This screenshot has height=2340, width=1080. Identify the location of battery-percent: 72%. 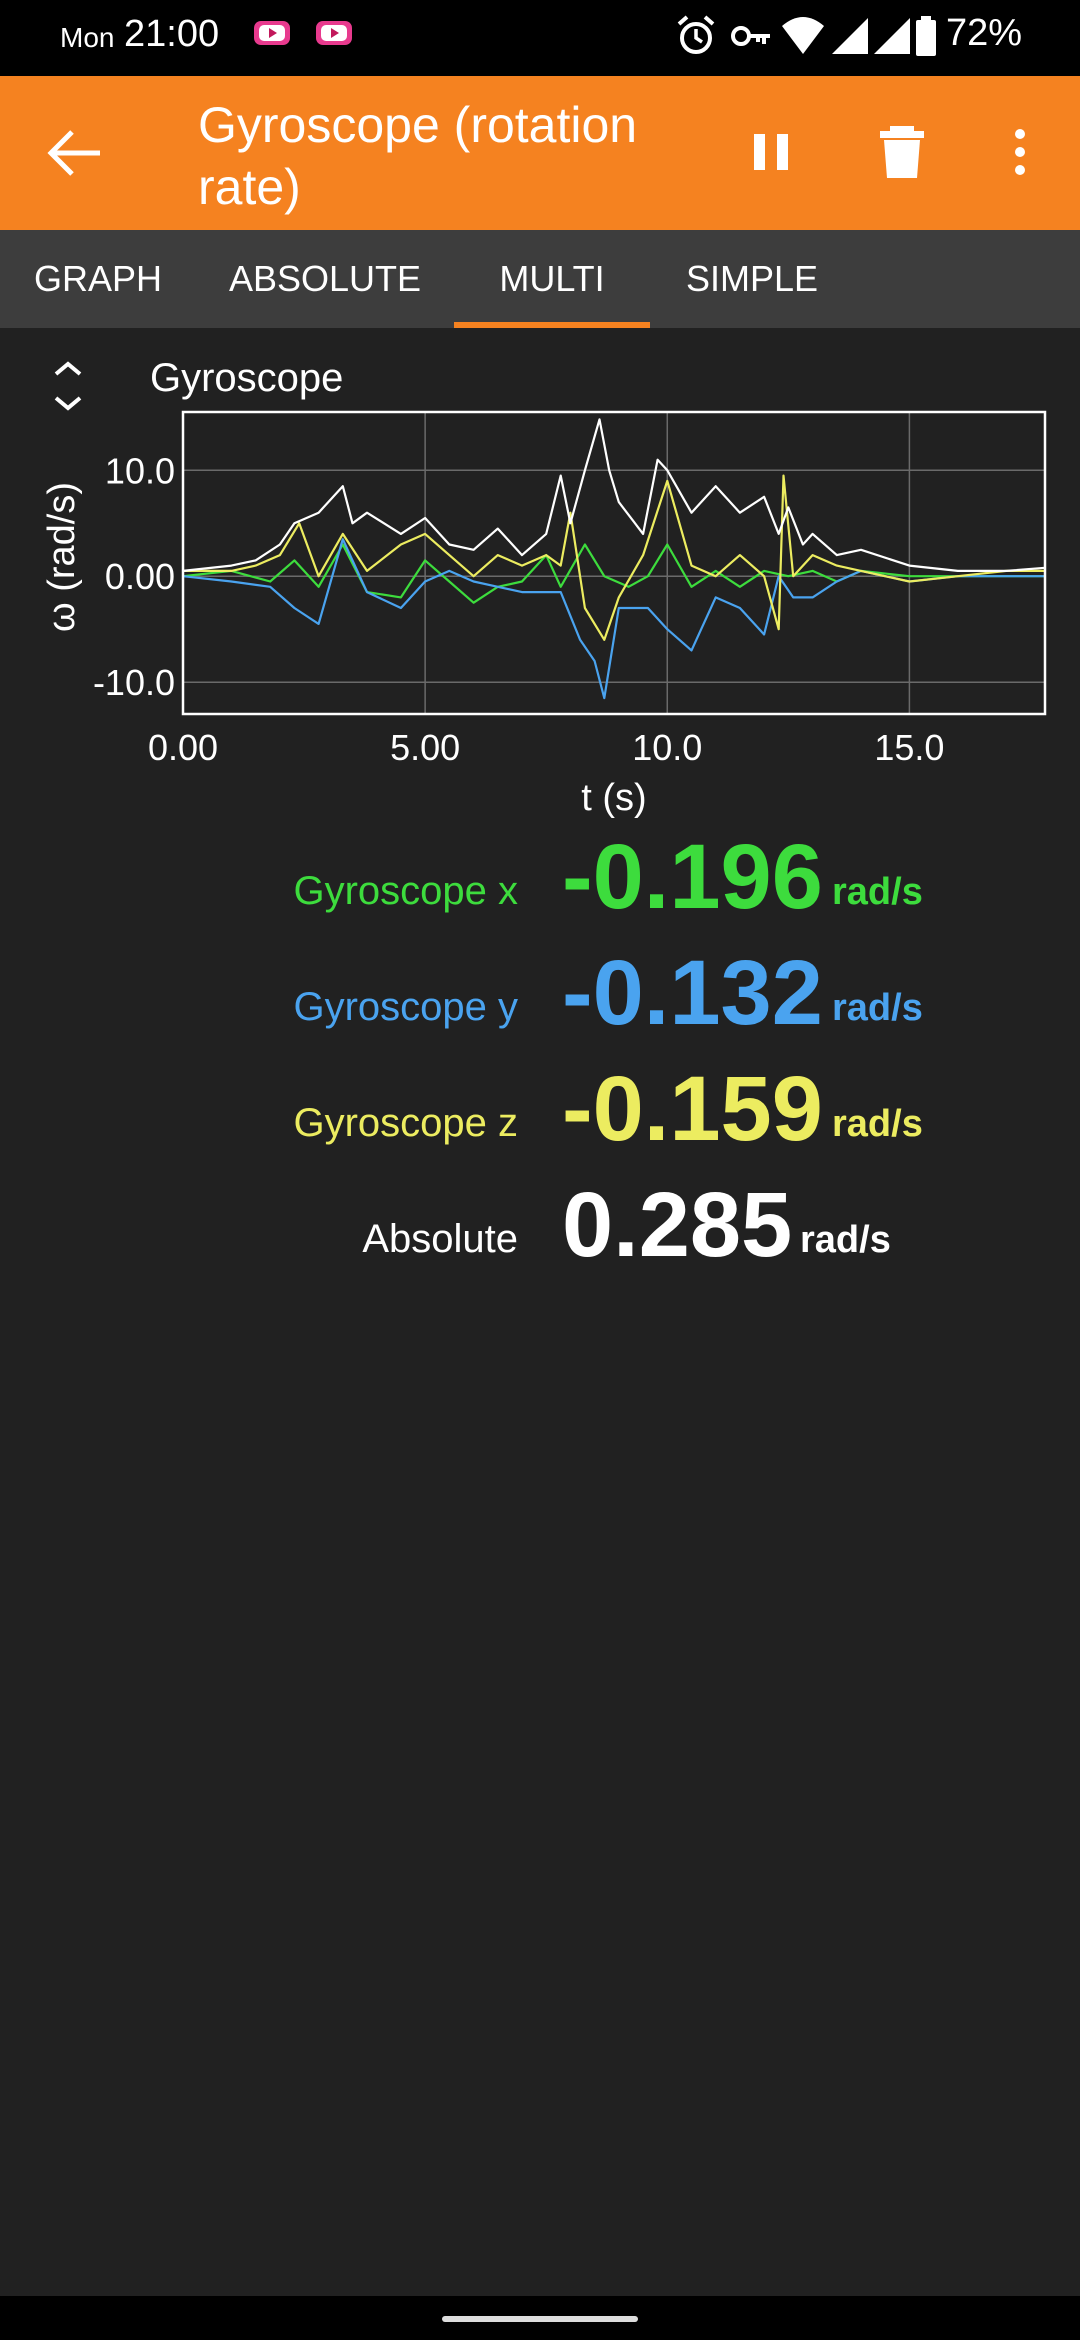
(984, 33).